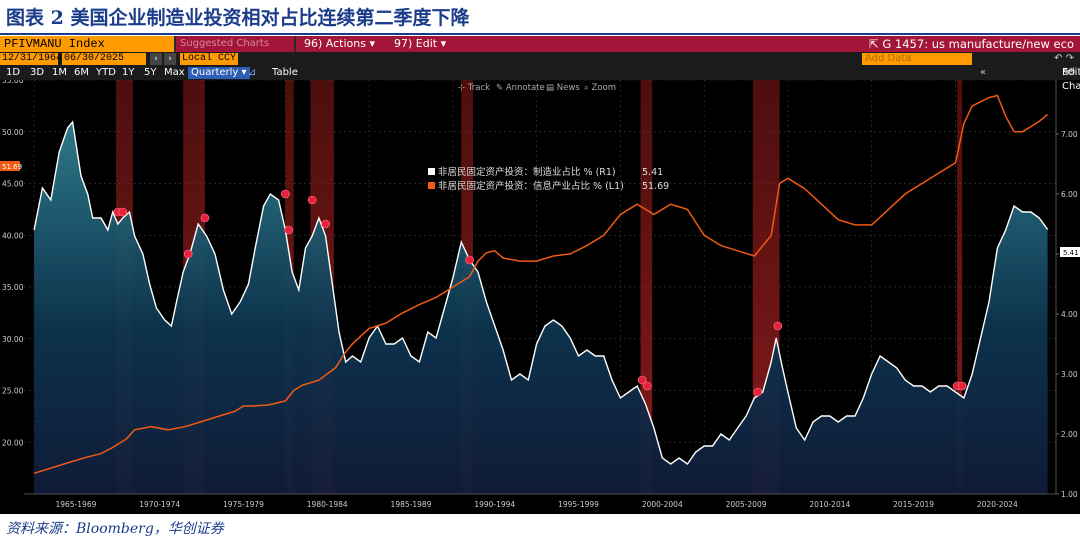 The width and height of the screenshot is (1080, 544). Describe the element at coordinates (81, 72) in the screenshot. I see `period-6m: 6M` at that location.